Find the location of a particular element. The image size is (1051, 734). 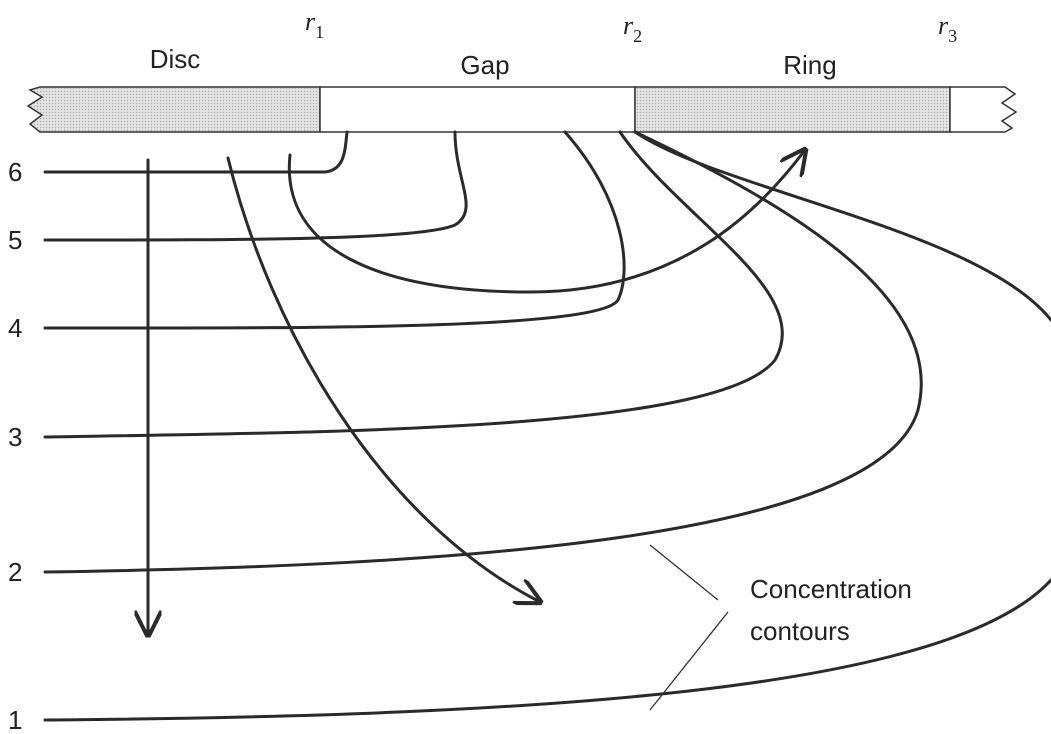

contour-label: 3 is located at coordinates (15, 437).